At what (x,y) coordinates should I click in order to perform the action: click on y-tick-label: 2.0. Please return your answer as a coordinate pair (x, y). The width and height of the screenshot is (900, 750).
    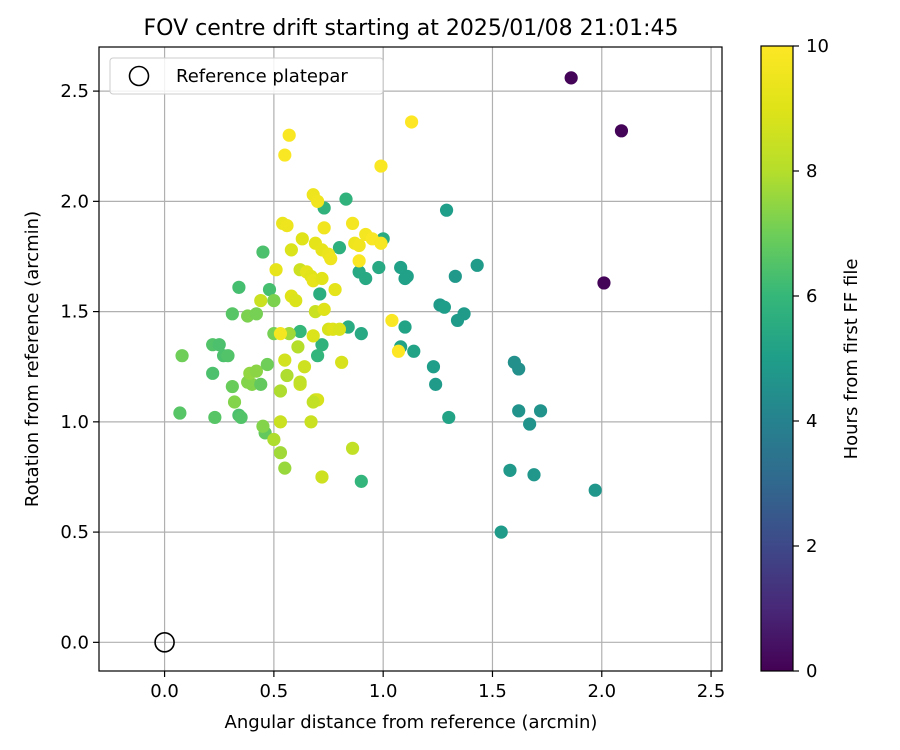
    Looking at the image, I should click on (74, 201).